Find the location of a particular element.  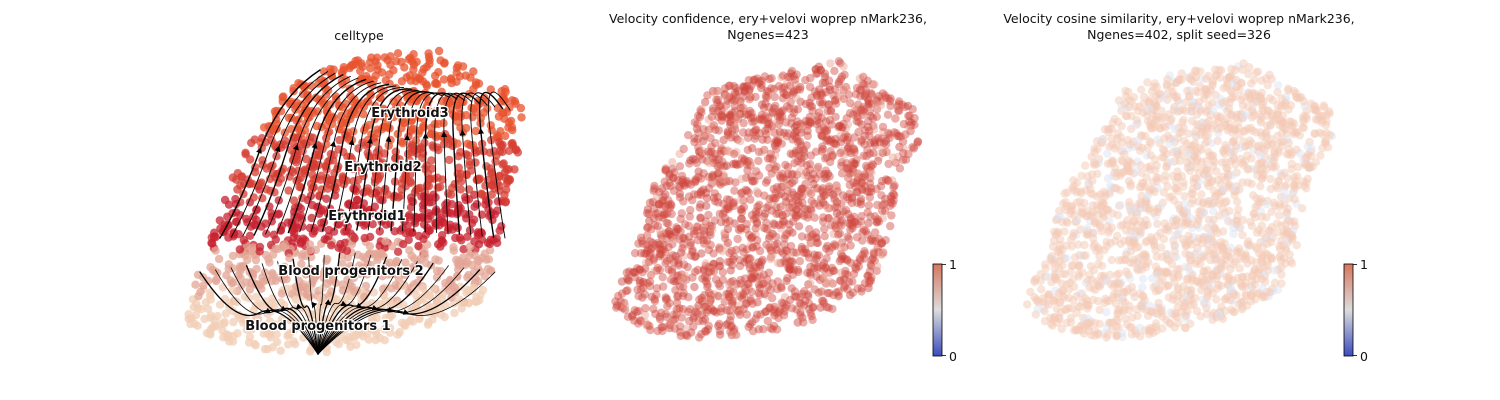

cluster-label-blood-progenitors-1: Blood progenitors 1 is located at coordinates (317, 326).